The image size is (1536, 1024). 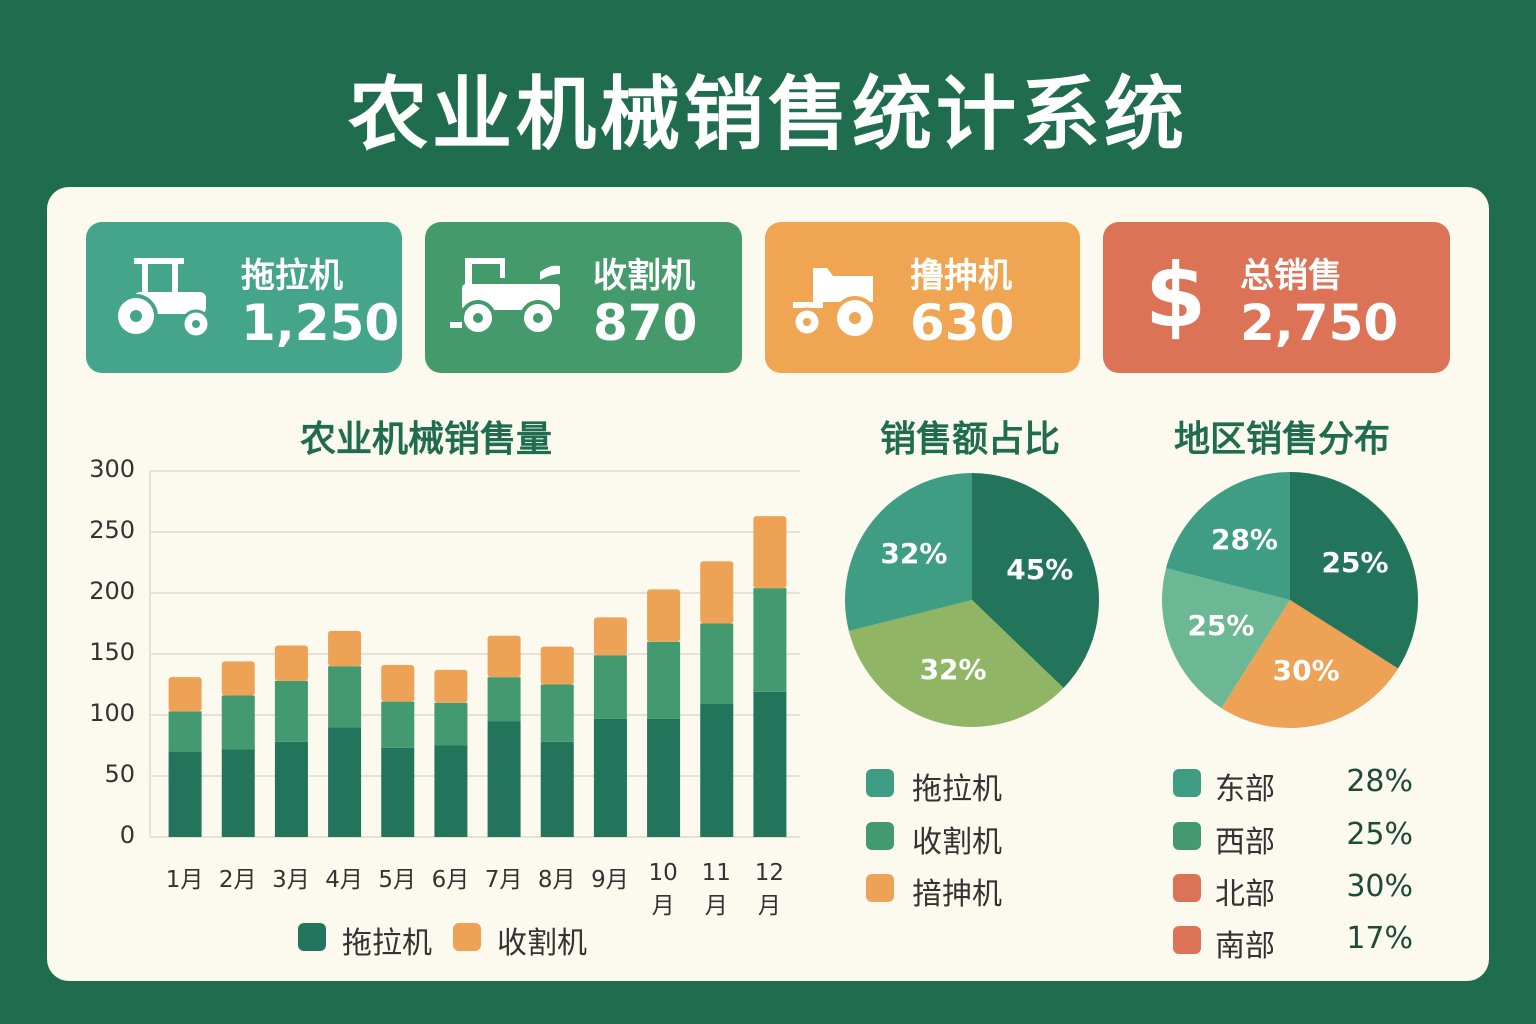 I want to click on legend-swatch-tractor, so click(x=312, y=937).